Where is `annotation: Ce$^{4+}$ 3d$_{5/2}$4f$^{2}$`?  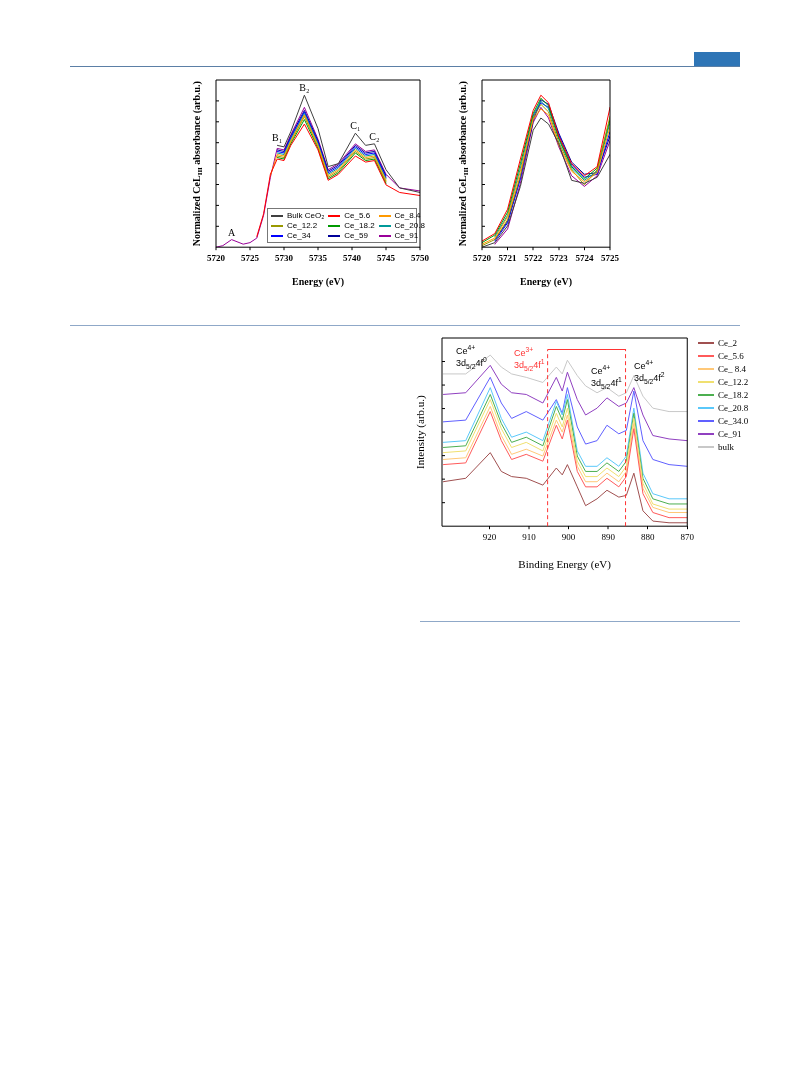 annotation: Ce$^{4+}$ 3d$_{5/2}$4f$^{2}$ is located at coordinates (649, 371).